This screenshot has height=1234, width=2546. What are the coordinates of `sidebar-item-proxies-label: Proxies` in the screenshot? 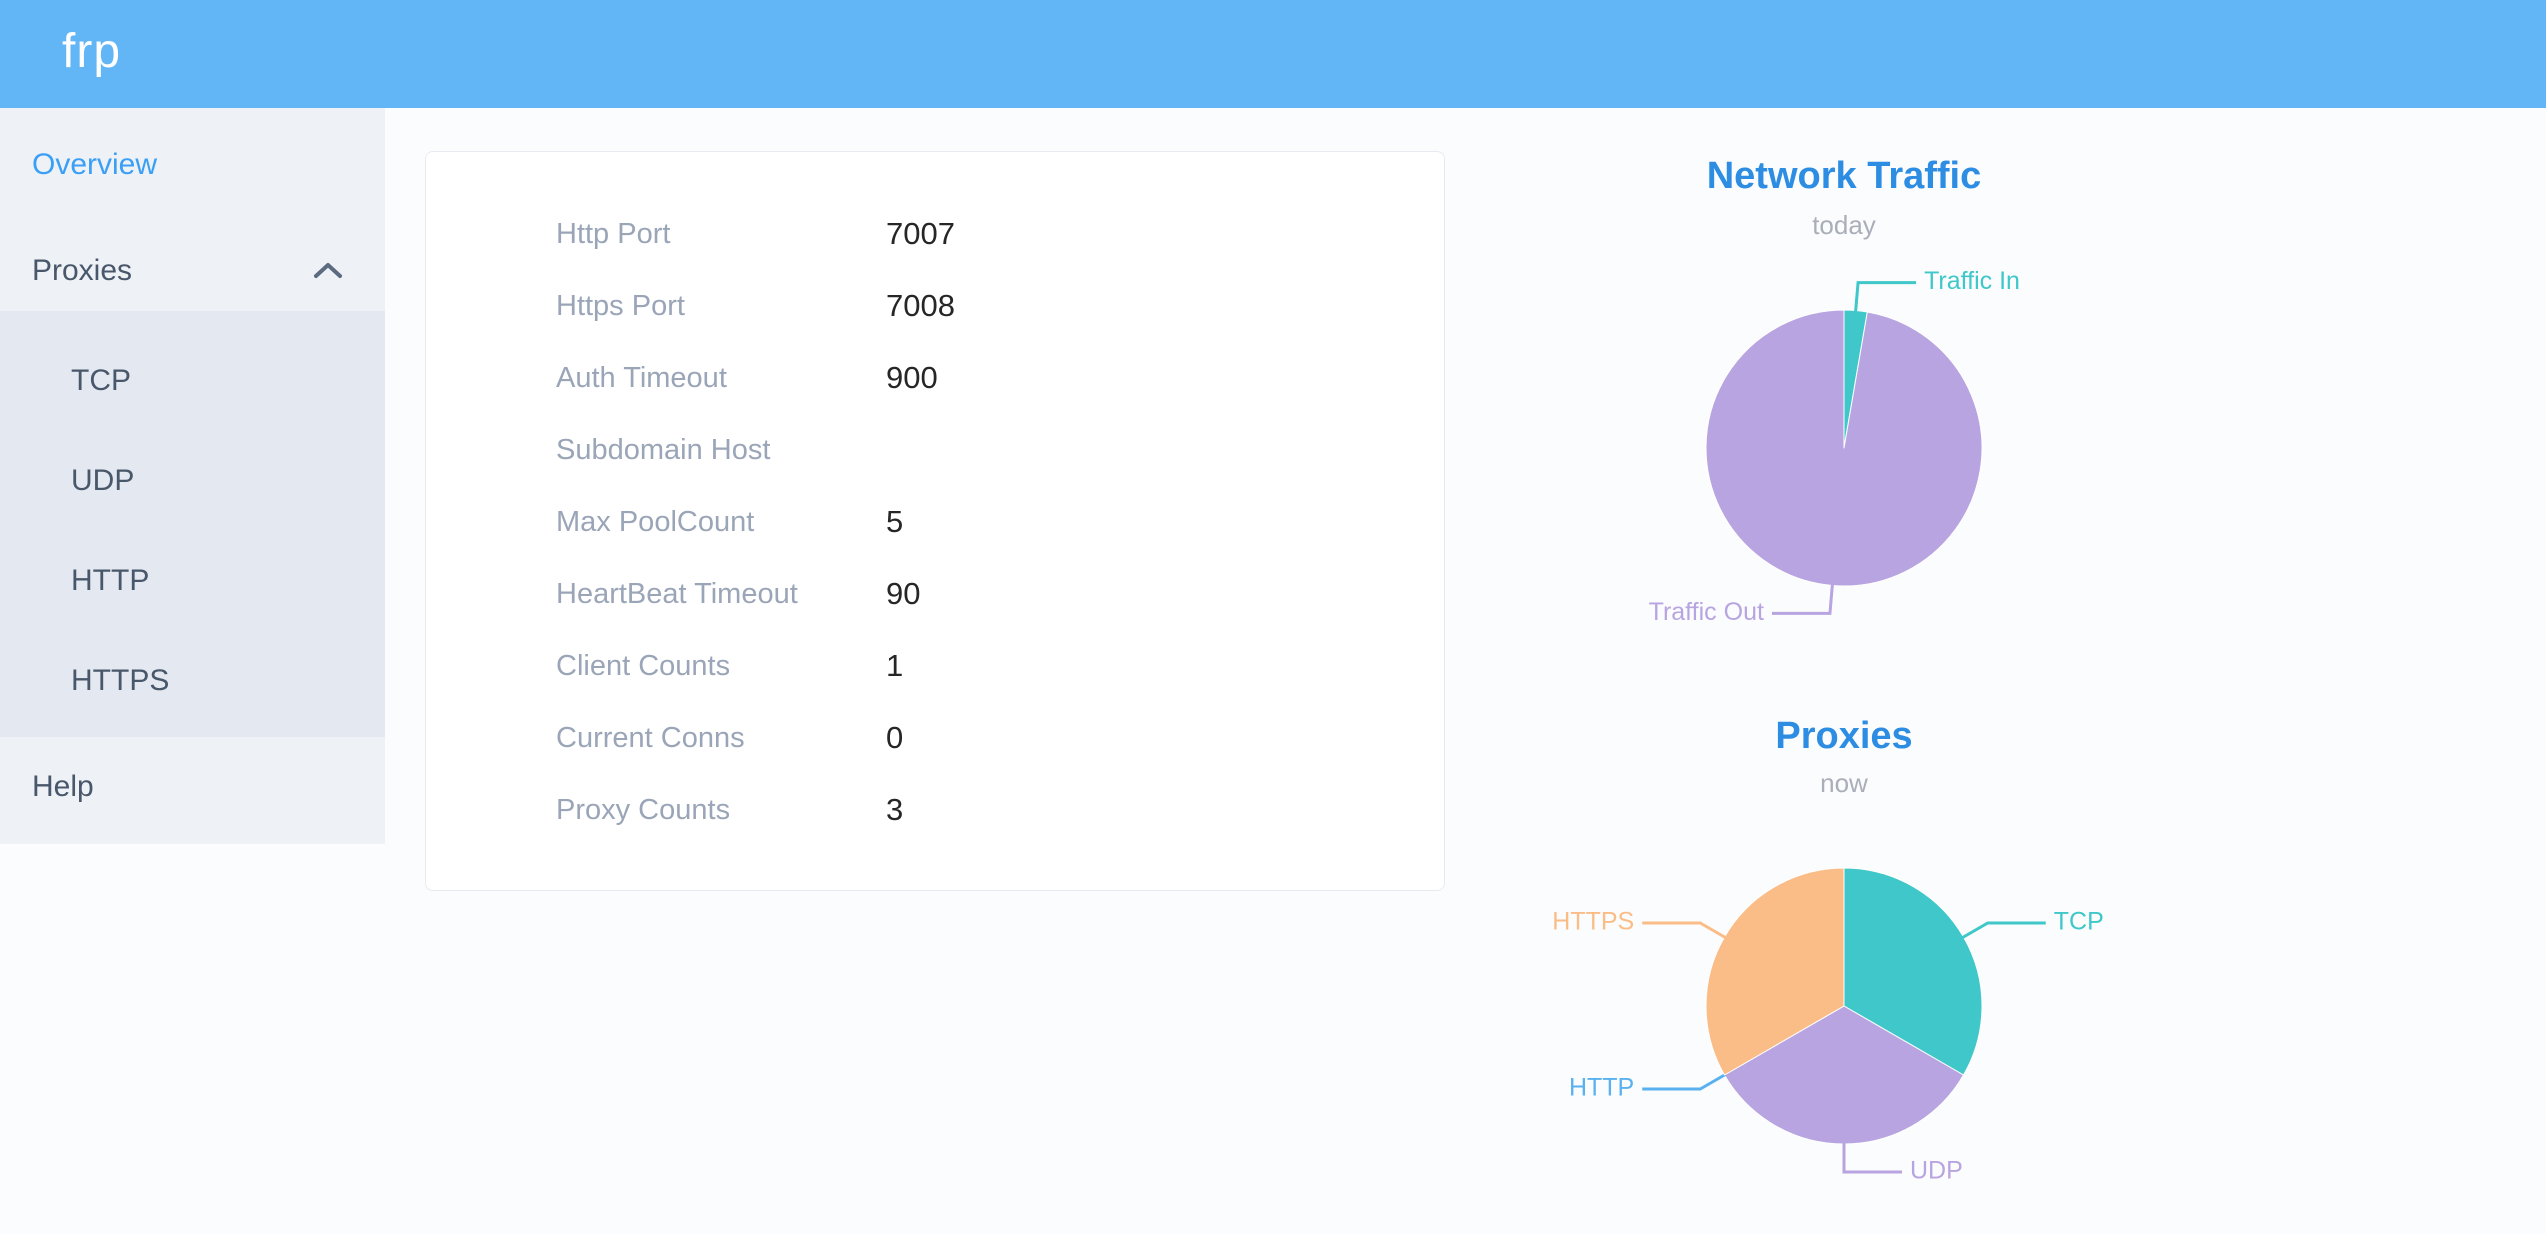 It's located at (82, 270).